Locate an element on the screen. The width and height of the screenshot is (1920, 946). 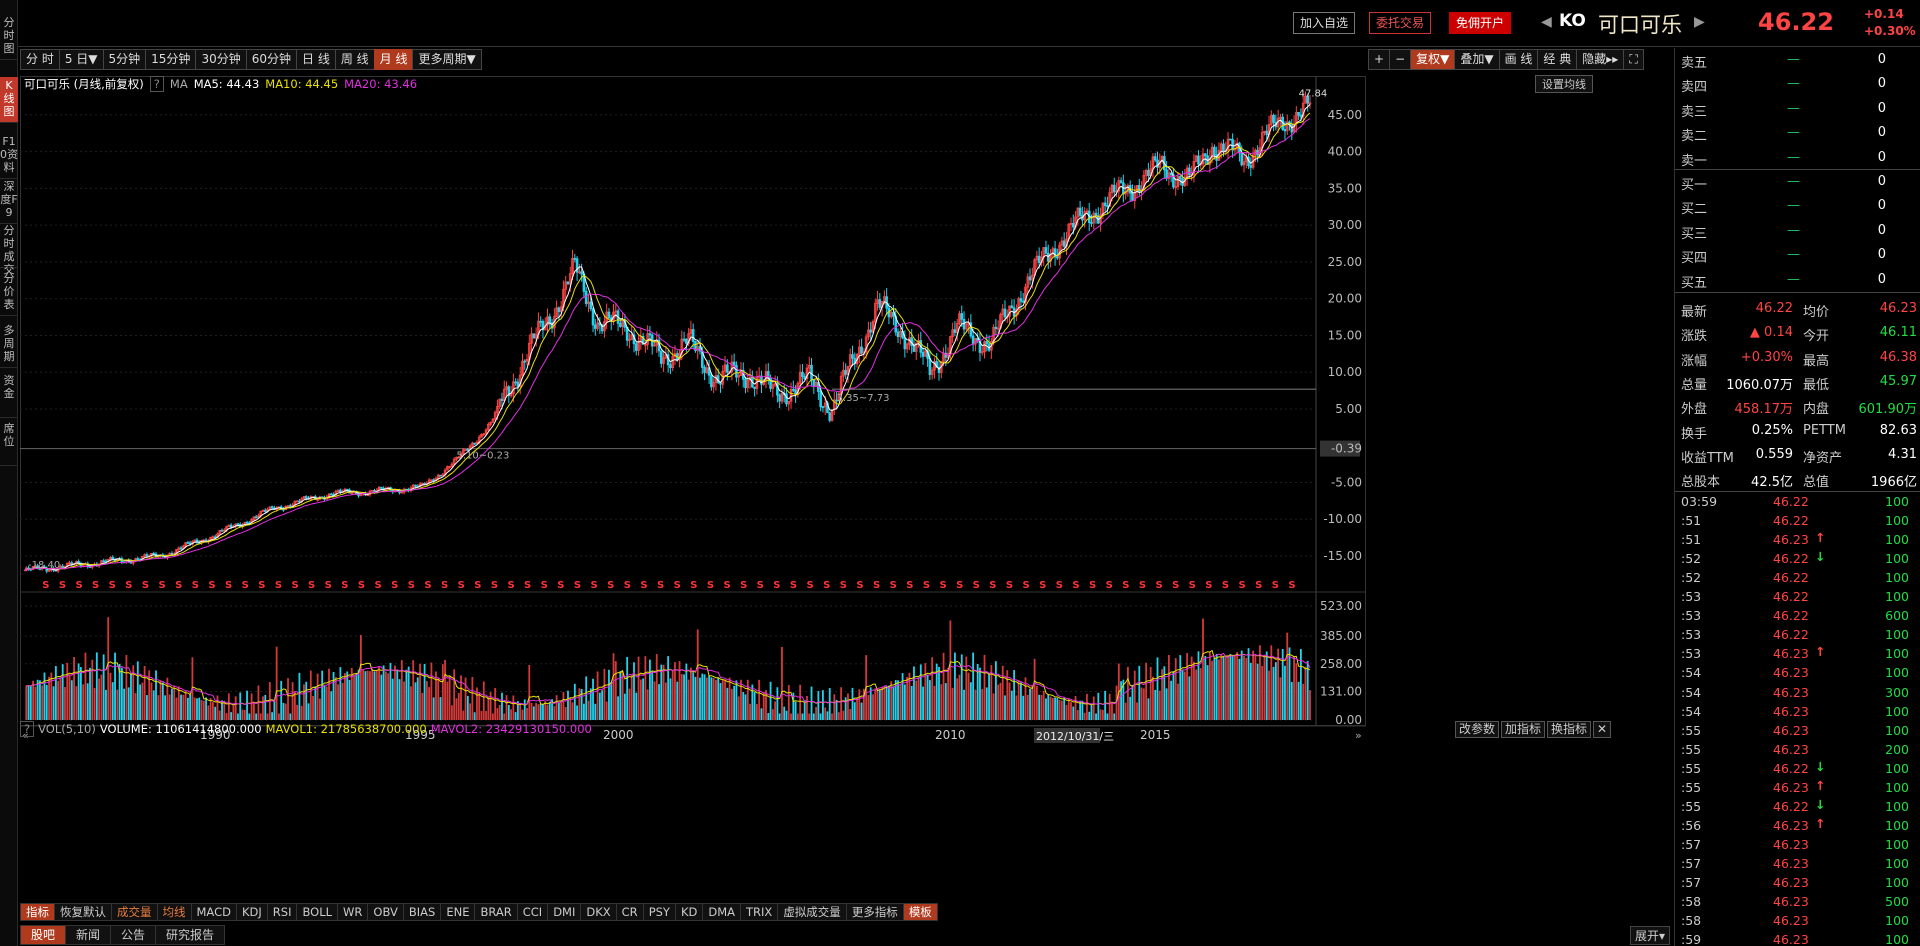
indicator-tab-3: 均线 is located at coordinates (174, 912).